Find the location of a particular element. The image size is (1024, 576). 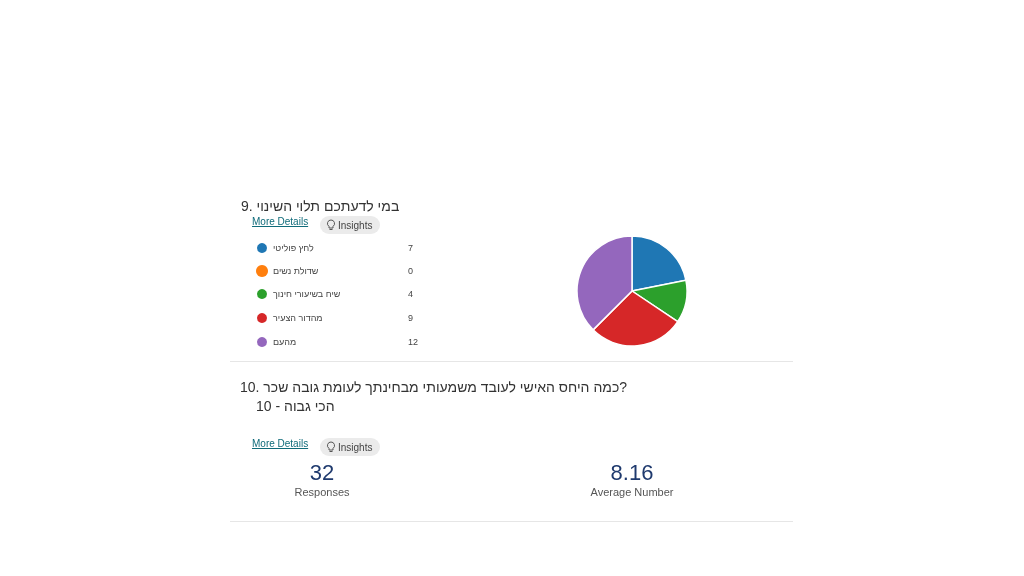

data-label: 12 is located at coordinates (413, 342).